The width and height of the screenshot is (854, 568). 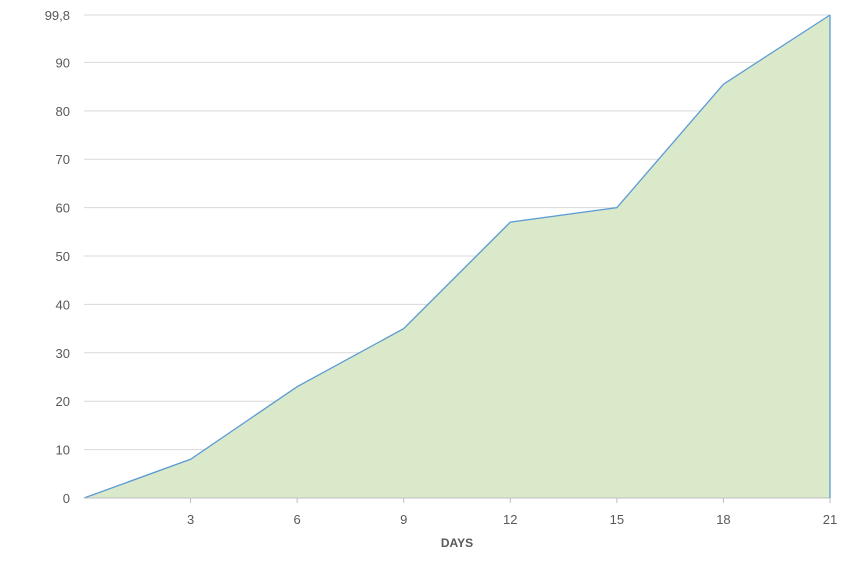 What do you see at coordinates (190, 519) in the screenshot?
I see `x-tick-label: 3` at bounding box center [190, 519].